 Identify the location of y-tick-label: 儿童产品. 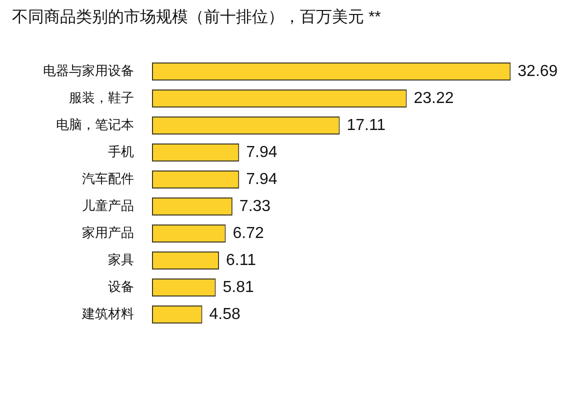
(108, 206).